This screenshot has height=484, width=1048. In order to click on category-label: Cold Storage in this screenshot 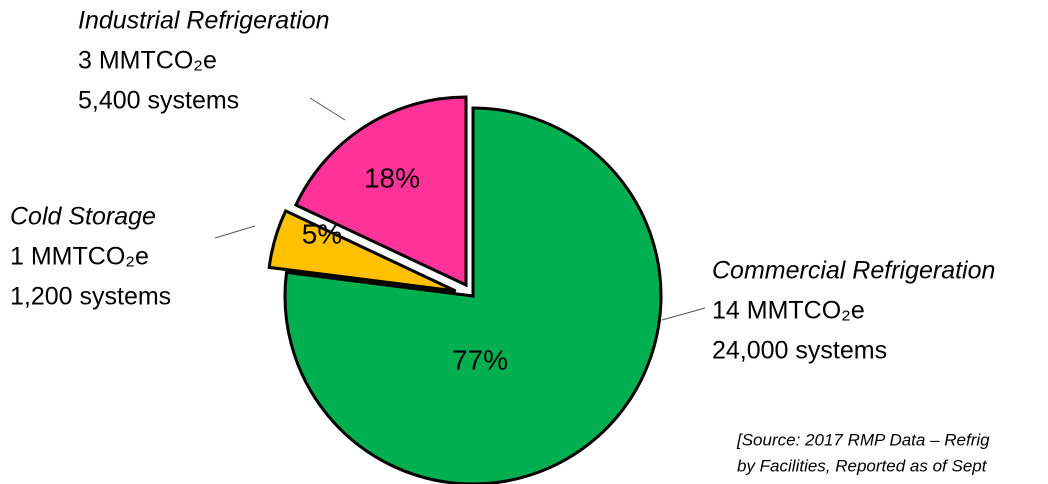, I will do `click(83, 217)`.